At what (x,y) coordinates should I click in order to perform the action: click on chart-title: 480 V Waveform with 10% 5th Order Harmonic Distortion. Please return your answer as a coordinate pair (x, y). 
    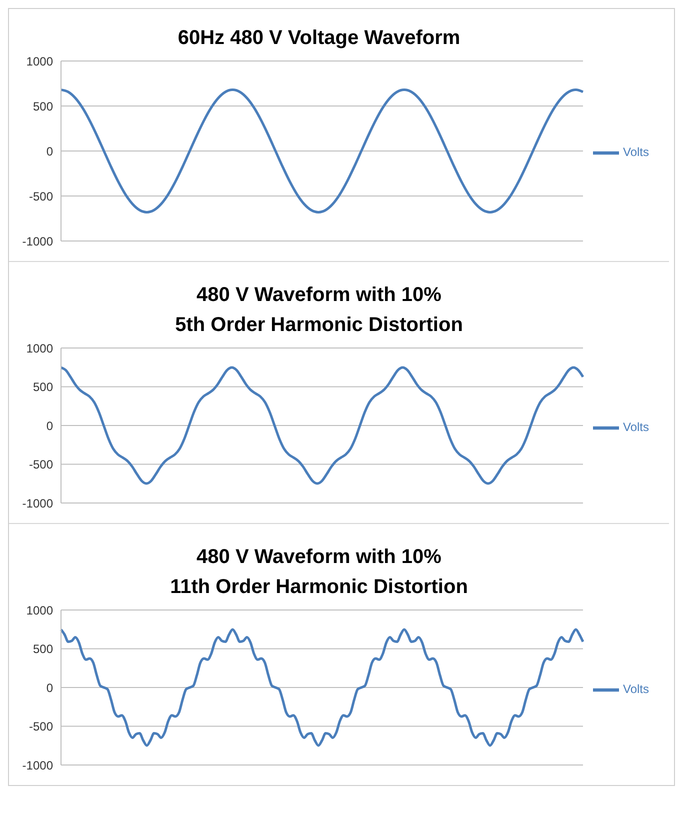
    Looking at the image, I should click on (319, 310).